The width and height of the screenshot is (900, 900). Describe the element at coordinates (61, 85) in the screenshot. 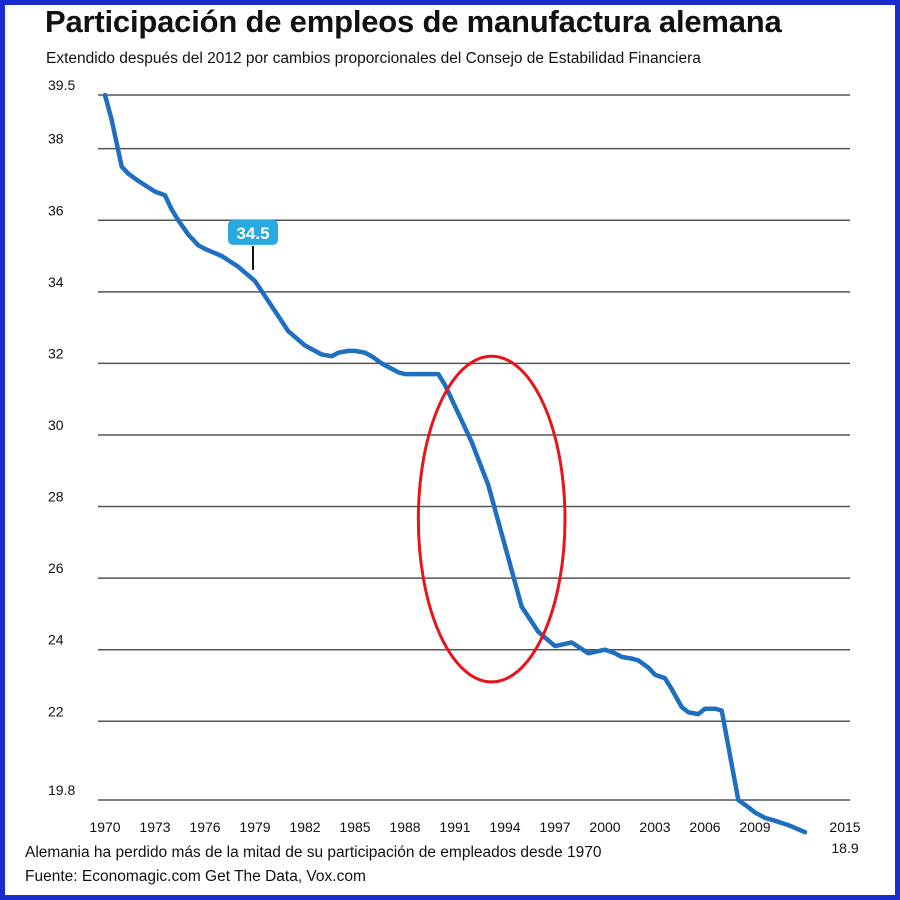

I see `y-tick-label: 39.5` at that location.